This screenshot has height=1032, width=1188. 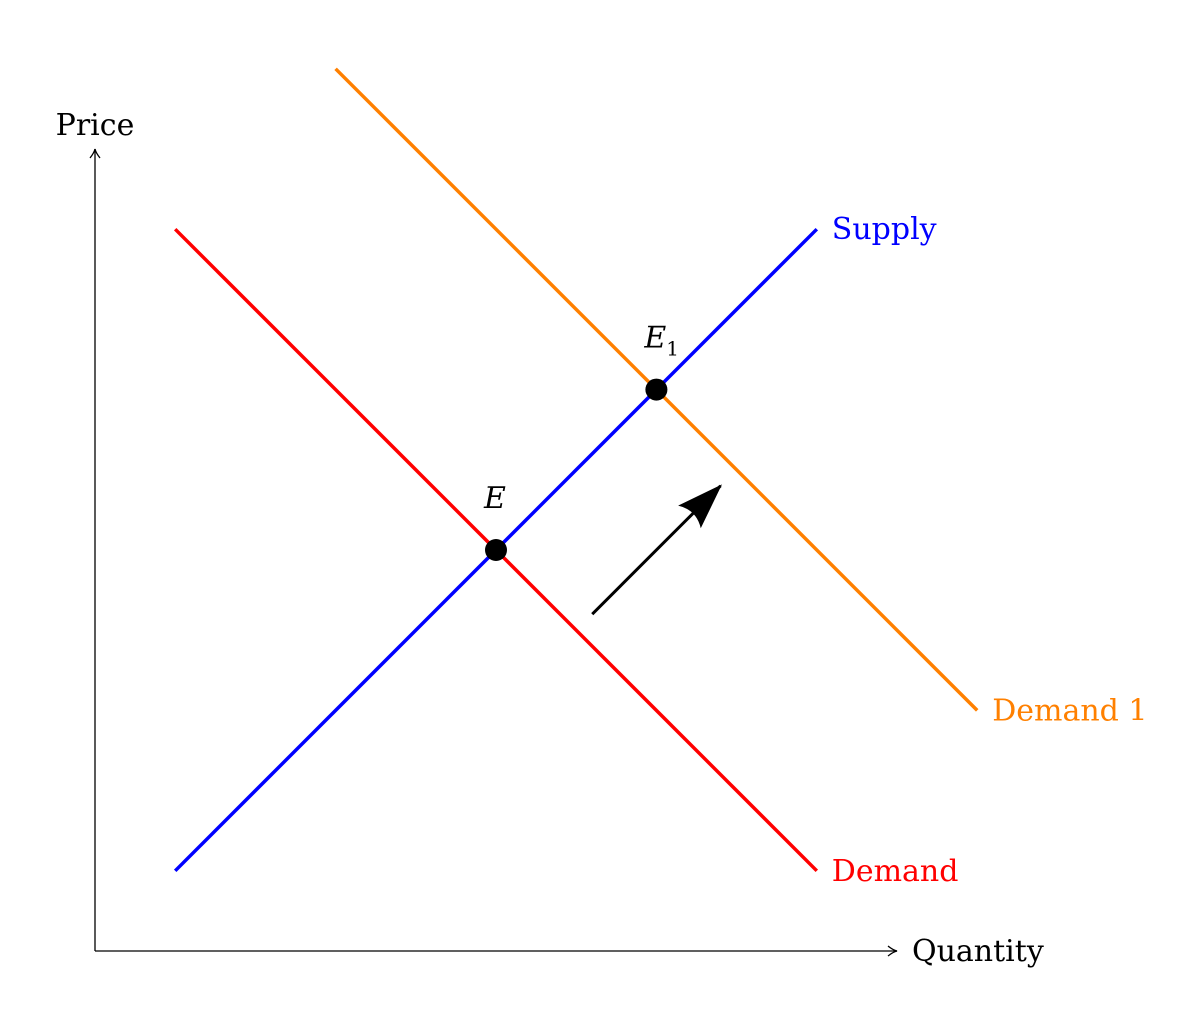 I want to click on y-axis-label: Price, so click(x=95, y=125).